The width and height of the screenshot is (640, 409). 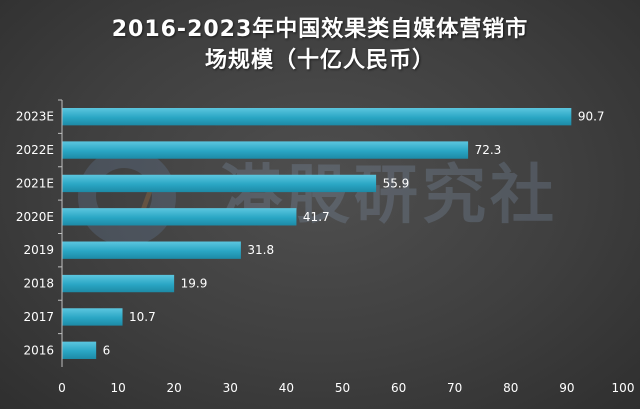 What do you see at coordinates (623, 388) in the screenshot?
I see `x-tick-label-100: 100` at bounding box center [623, 388].